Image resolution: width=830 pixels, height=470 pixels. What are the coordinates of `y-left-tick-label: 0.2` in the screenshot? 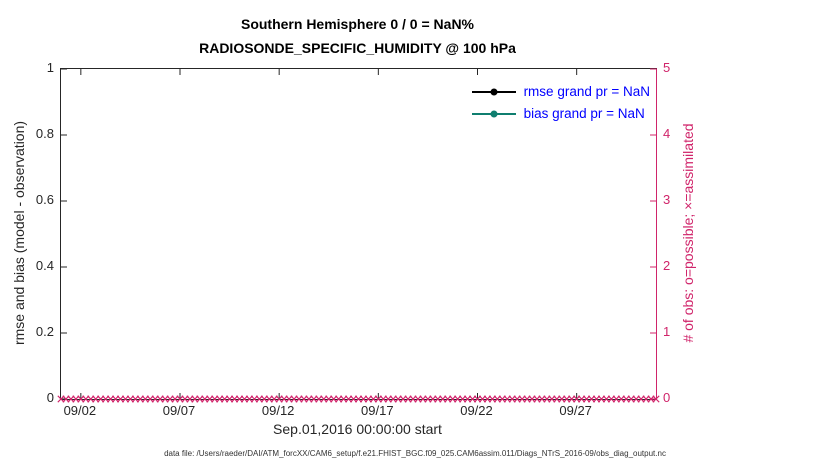 It's located at (44, 331).